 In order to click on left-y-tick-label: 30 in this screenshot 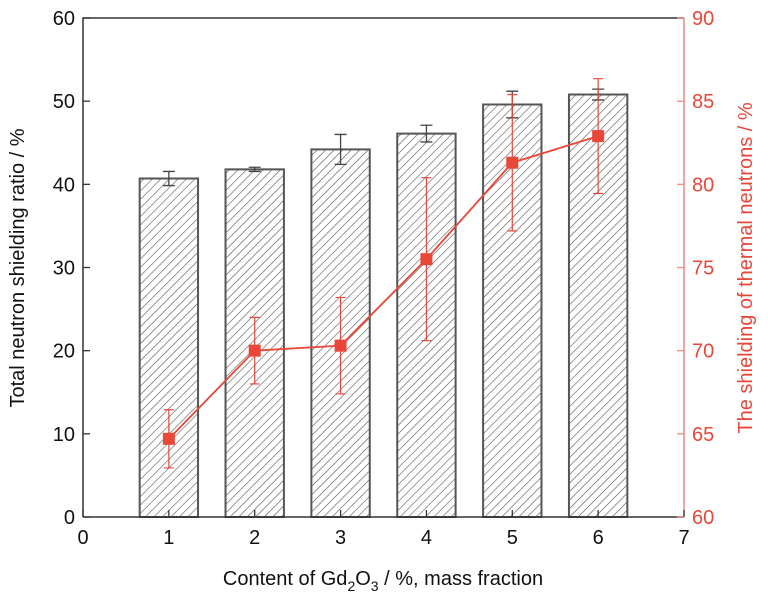, I will do `click(64, 269)`.